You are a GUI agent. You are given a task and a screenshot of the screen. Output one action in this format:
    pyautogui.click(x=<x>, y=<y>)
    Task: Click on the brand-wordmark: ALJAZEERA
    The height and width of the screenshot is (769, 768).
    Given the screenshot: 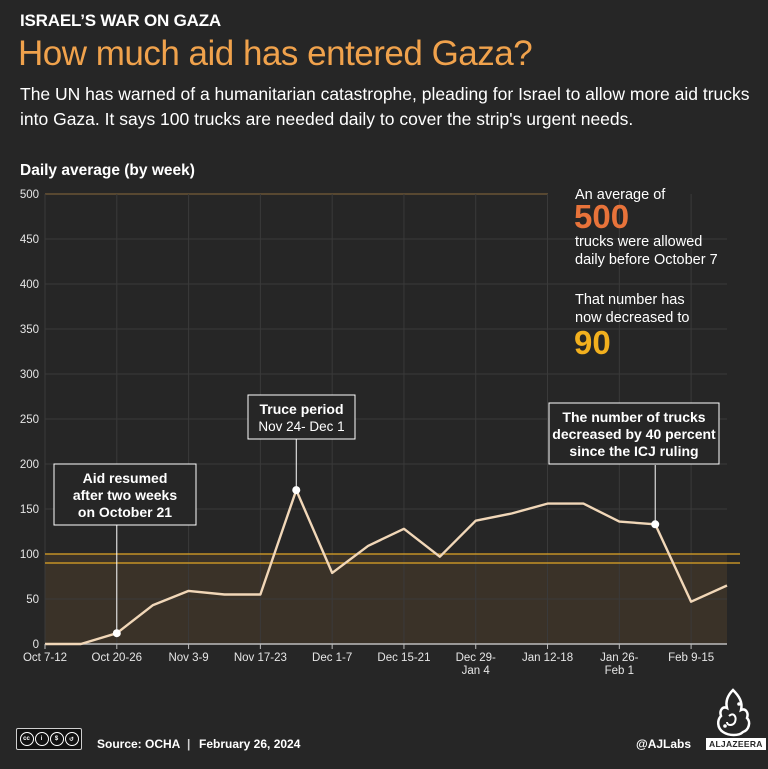 What is the action you would take?
    pyautogui.click(x=736, y=744)
    